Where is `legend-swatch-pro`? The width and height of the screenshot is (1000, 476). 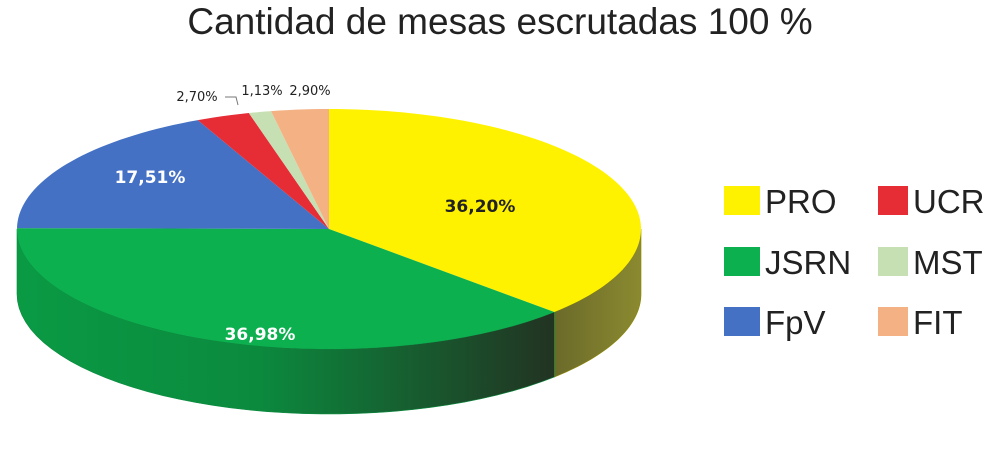 legend-swatch-pro is located at coordinates (742, 200).